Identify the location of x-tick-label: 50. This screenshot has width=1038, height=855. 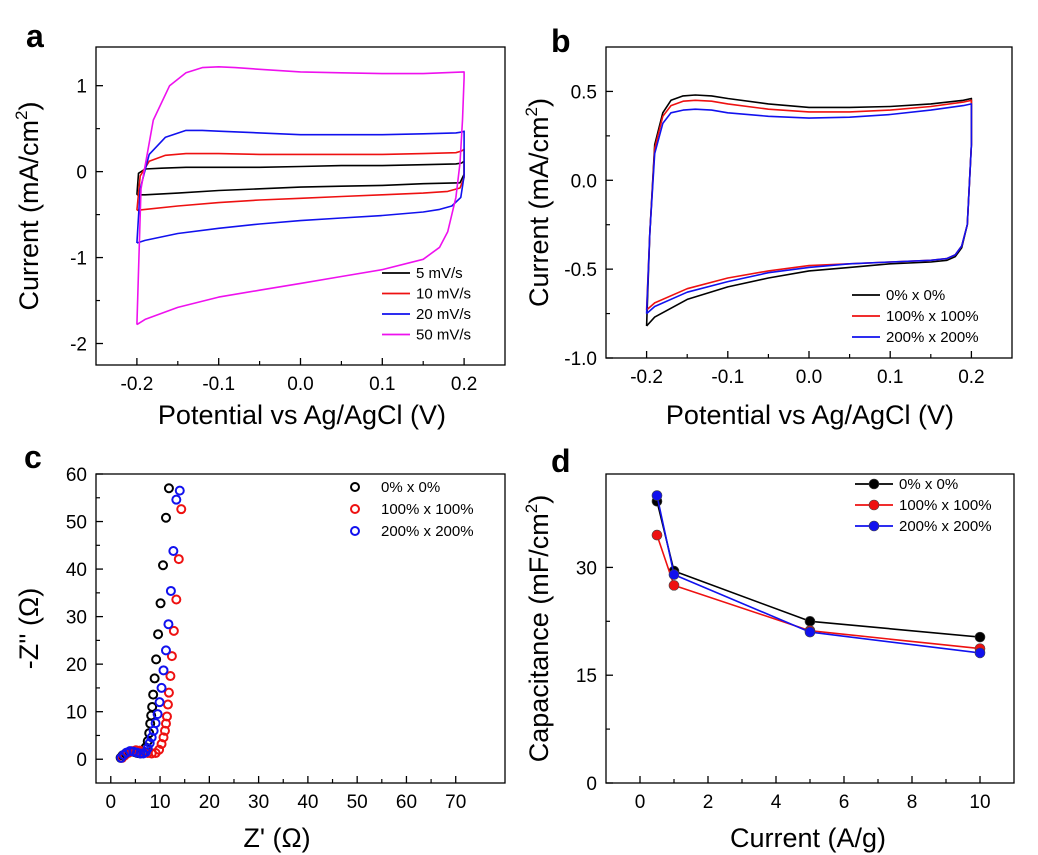
(357, 802).